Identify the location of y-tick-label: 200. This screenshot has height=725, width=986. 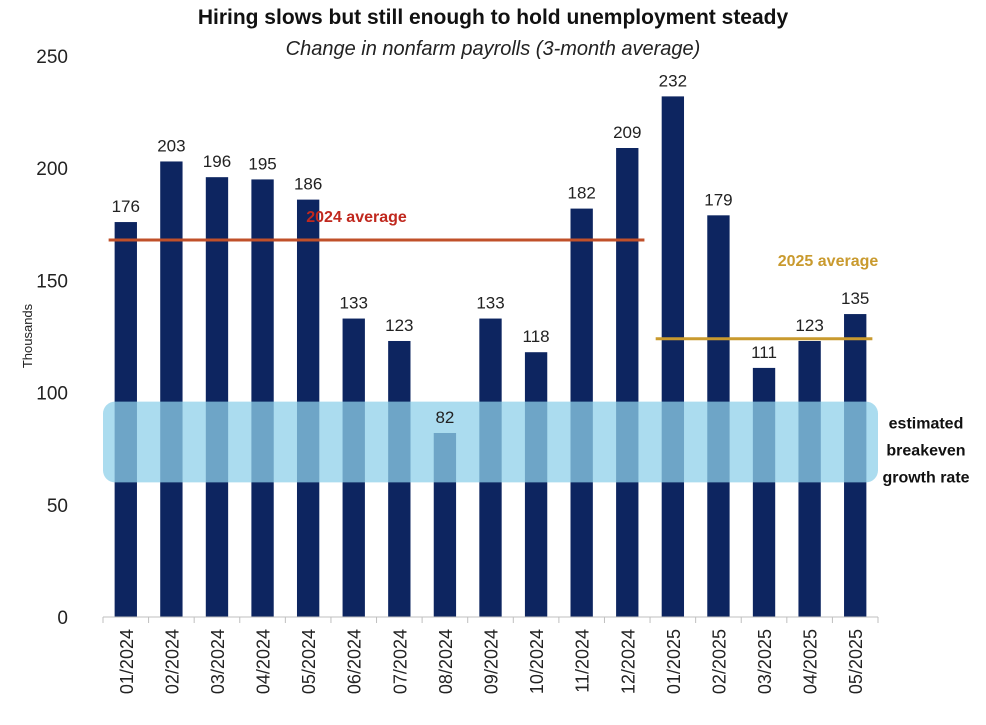
(52, 169).